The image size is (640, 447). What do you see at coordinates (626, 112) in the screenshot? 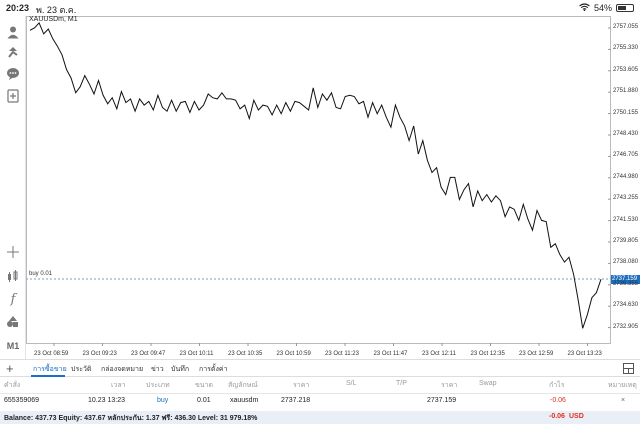
I see `price-tick-label: 2750.155` at bounding box center [626, 112].